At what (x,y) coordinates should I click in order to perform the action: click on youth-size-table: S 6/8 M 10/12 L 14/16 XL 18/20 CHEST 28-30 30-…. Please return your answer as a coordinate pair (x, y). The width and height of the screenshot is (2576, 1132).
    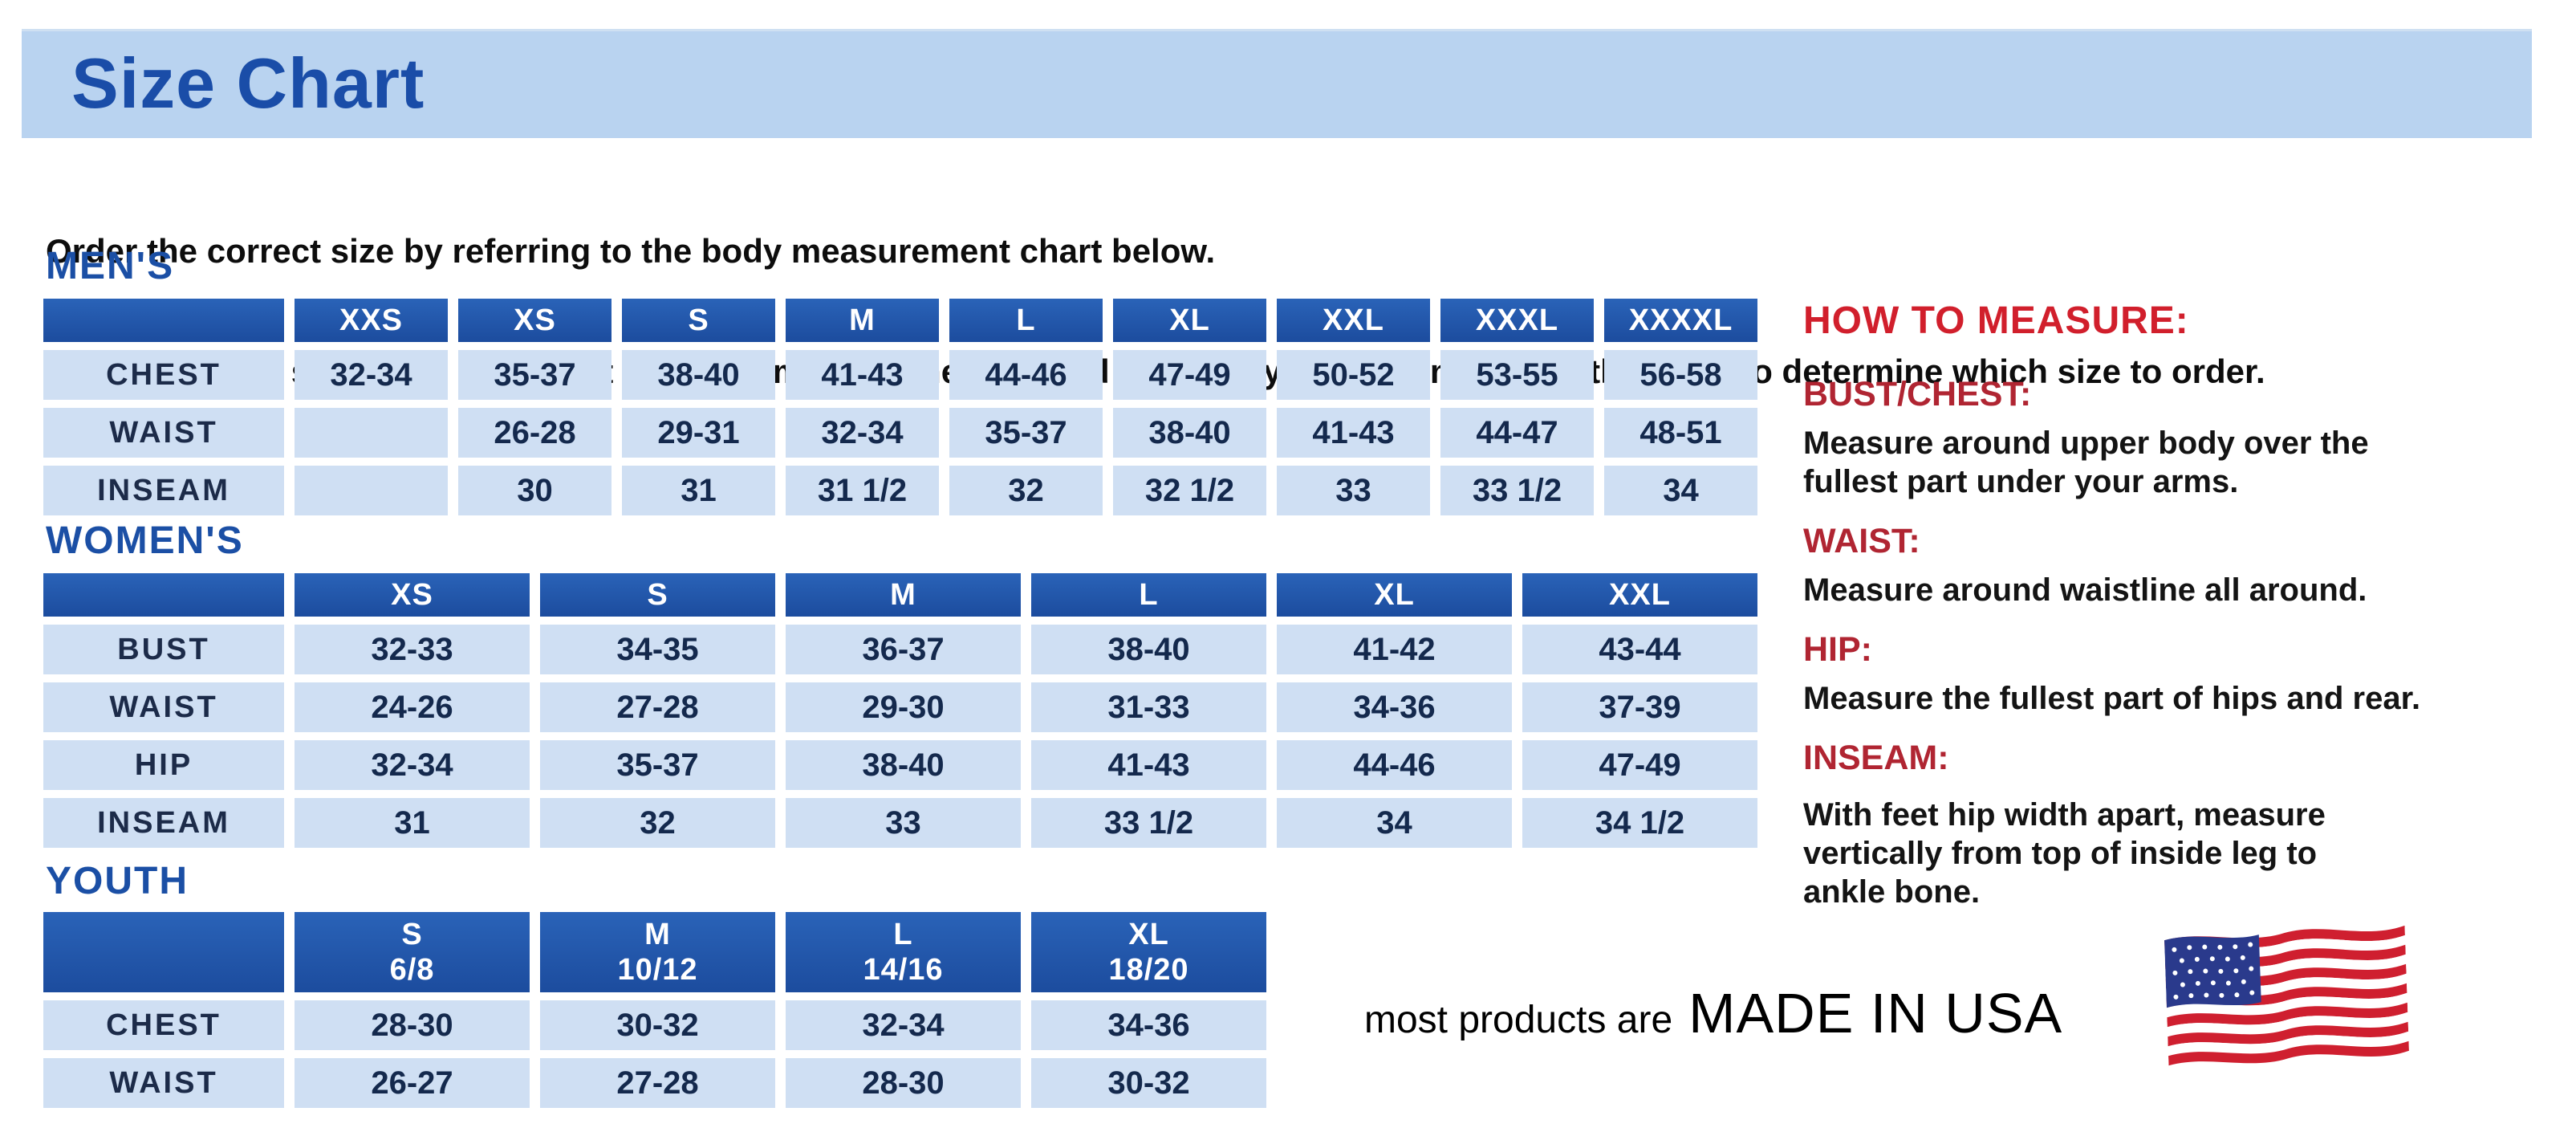
    Looking at the image, I should click on (655, 1010).